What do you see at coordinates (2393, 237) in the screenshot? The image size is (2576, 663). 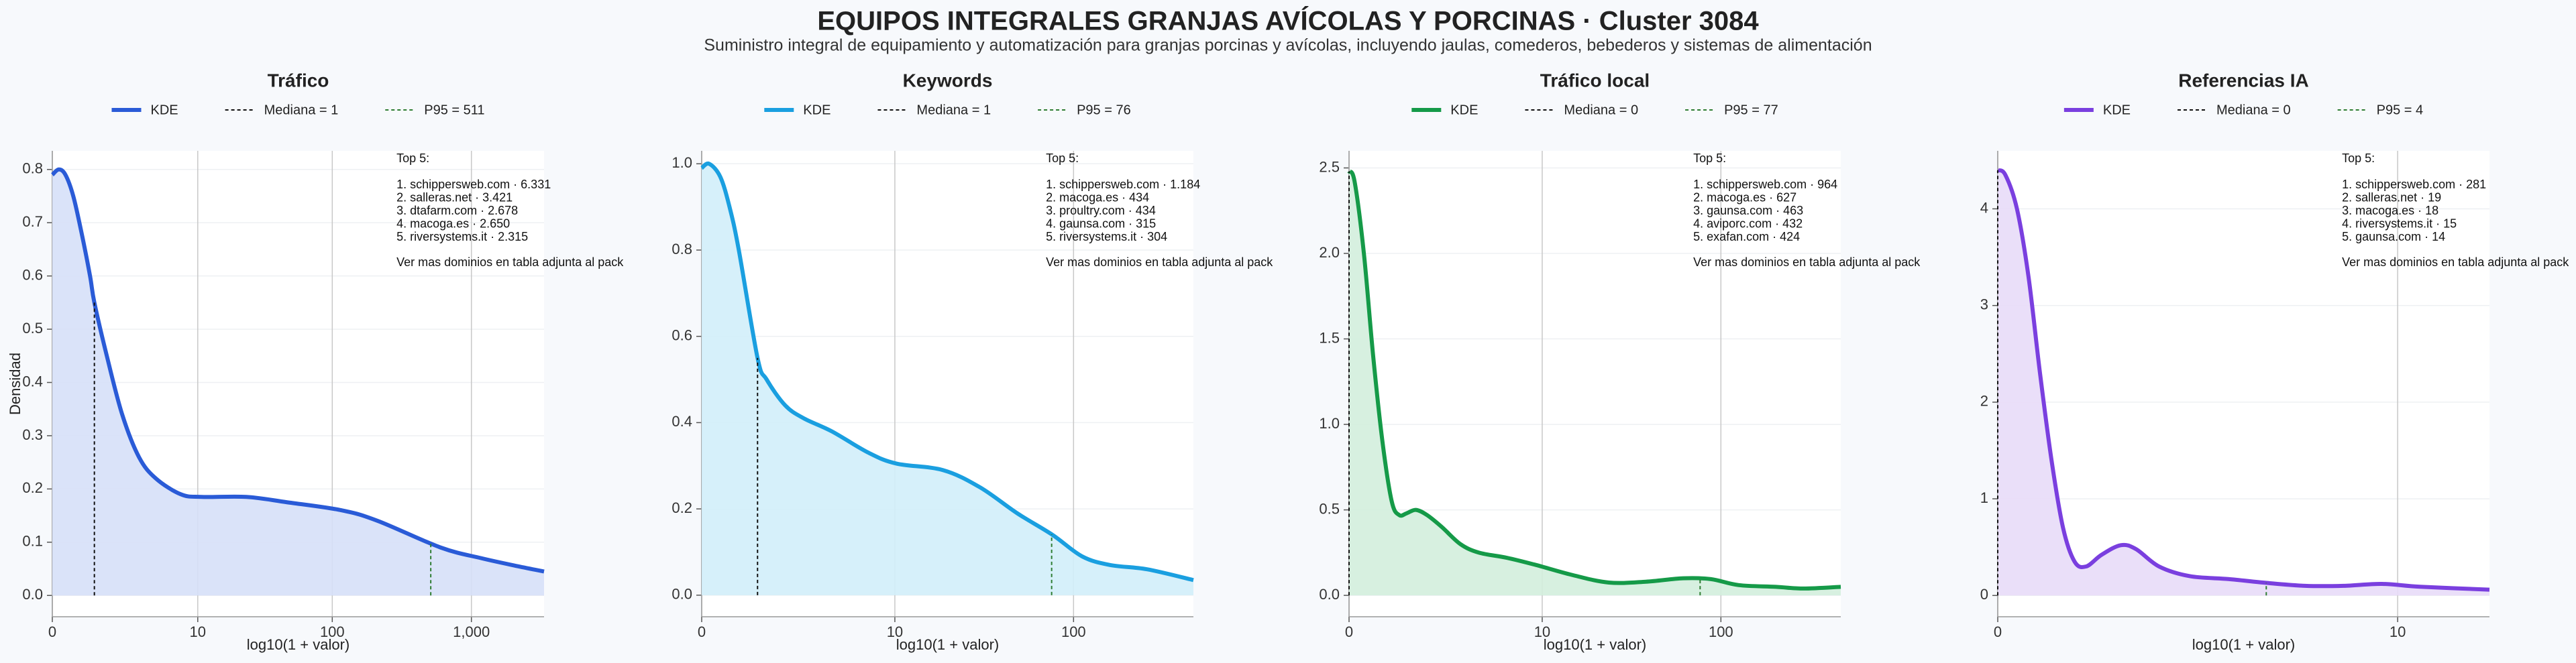 I see `annotation-item: 5. gaunsa.com · 14` at bounding box center [2393, 237].